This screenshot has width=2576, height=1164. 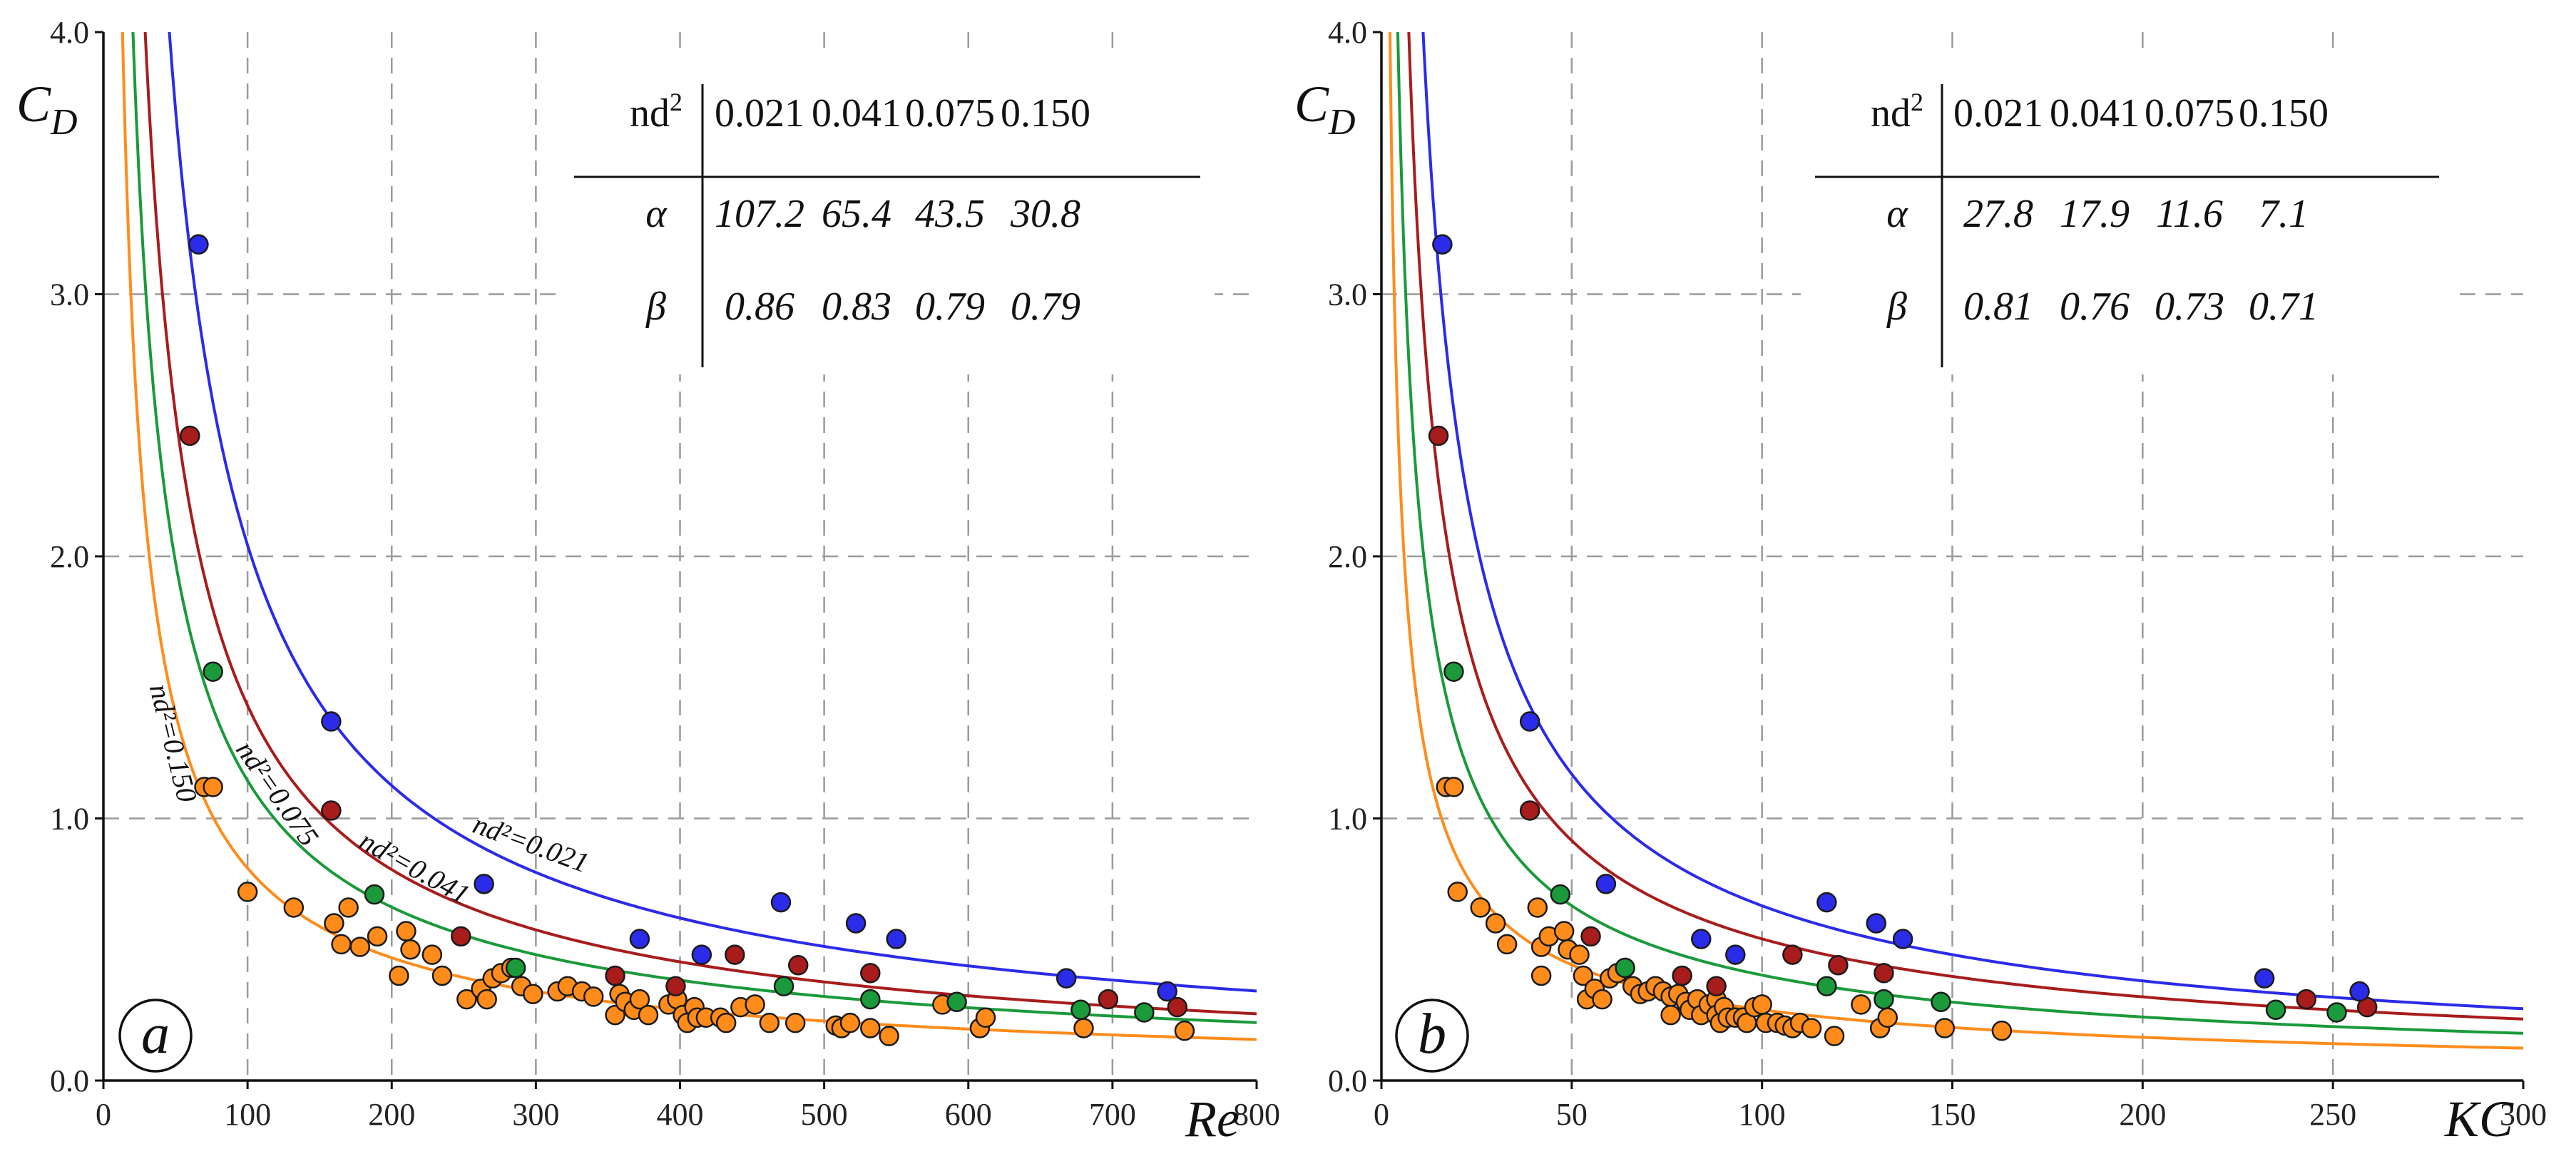 What do you see at coordinates (1998, 214) in the screenshot?
I see `table-alpha-value: 27.8` at bounding box center [1998, 214].